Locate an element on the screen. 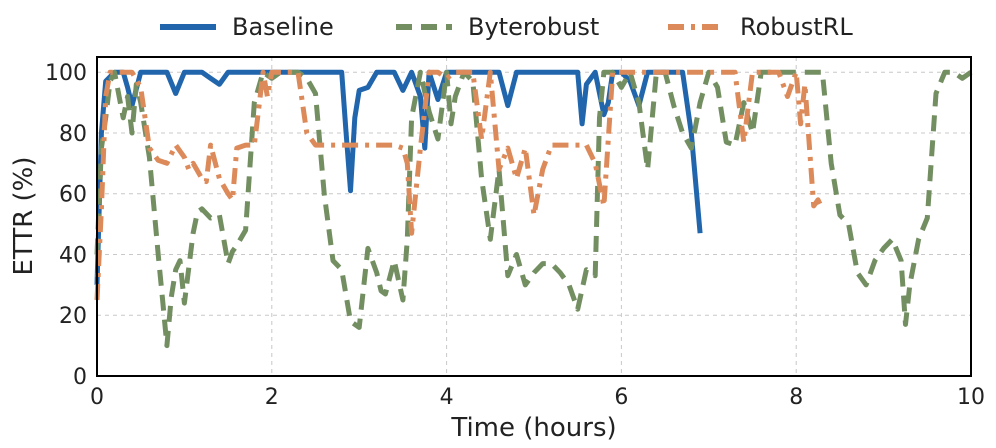 The width and height of the screenshot is (996, 448). legend-label: Byterobust is located at coordinates (533, 27).